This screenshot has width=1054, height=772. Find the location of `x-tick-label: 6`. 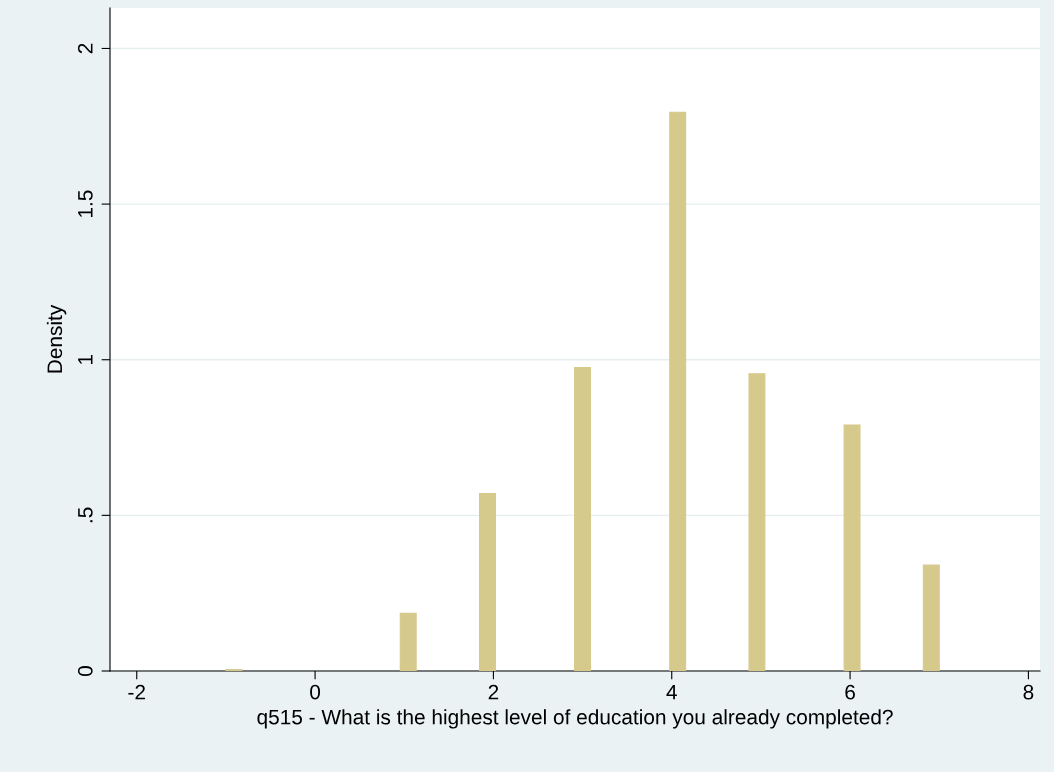

x-tick-label: 6 is located at coordinates (850, 692).